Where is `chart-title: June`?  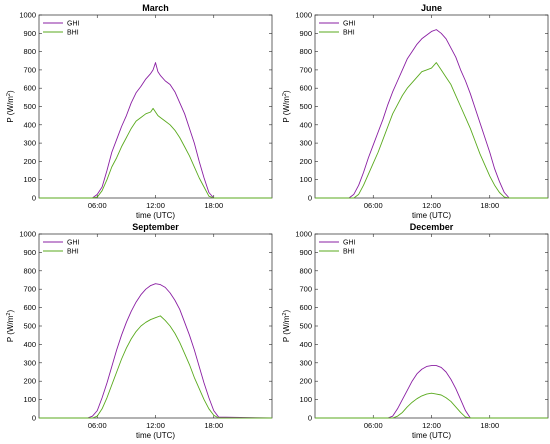
chart-title: June is located at coordinates (431, 8).